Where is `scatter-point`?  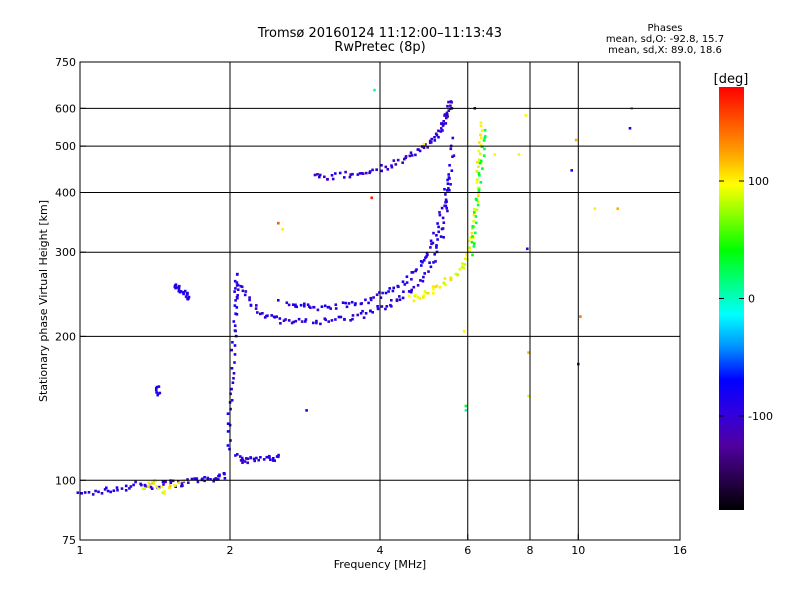
scatter-point is located at coordinates (371, 198).